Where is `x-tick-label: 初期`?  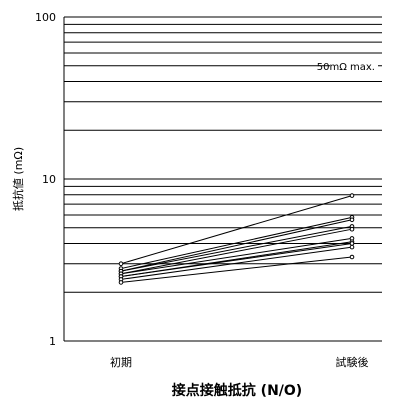 x-tick-label: 初期 is located at coordinates (121, 362).